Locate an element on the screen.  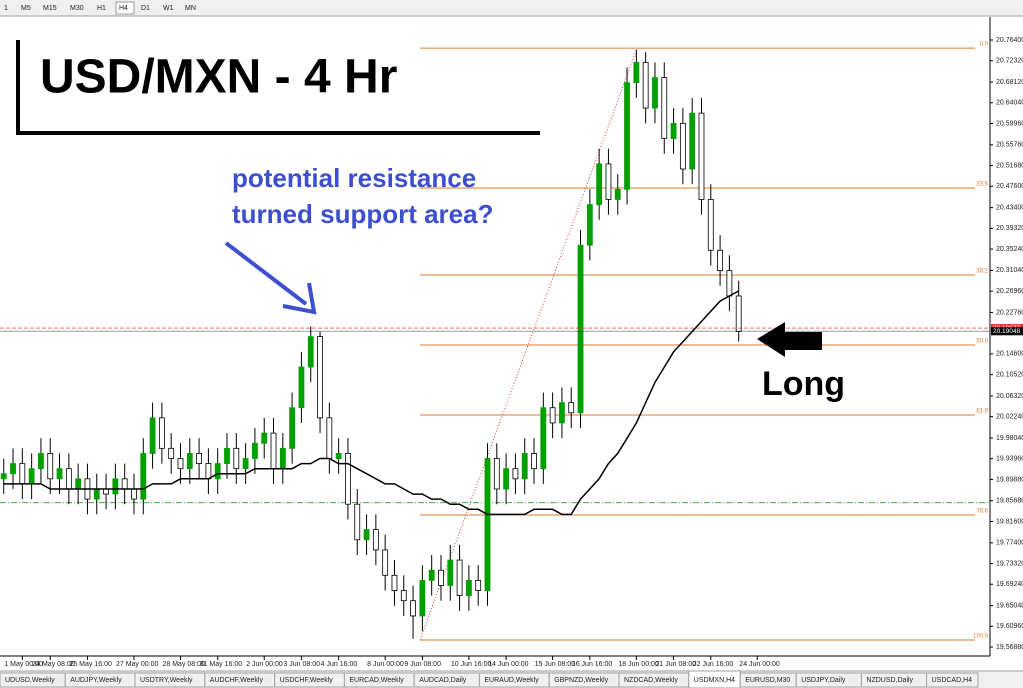
fib-label: 0.0 is located at coordinates (984, 45).